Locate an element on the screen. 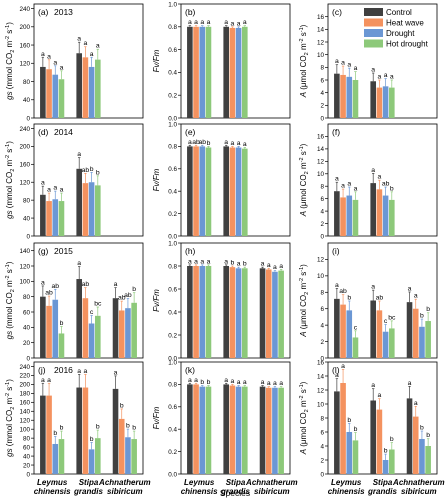 The width and height of the screenshot is (446, 500). panel-label: (l) is located at coordinates (336, 370).